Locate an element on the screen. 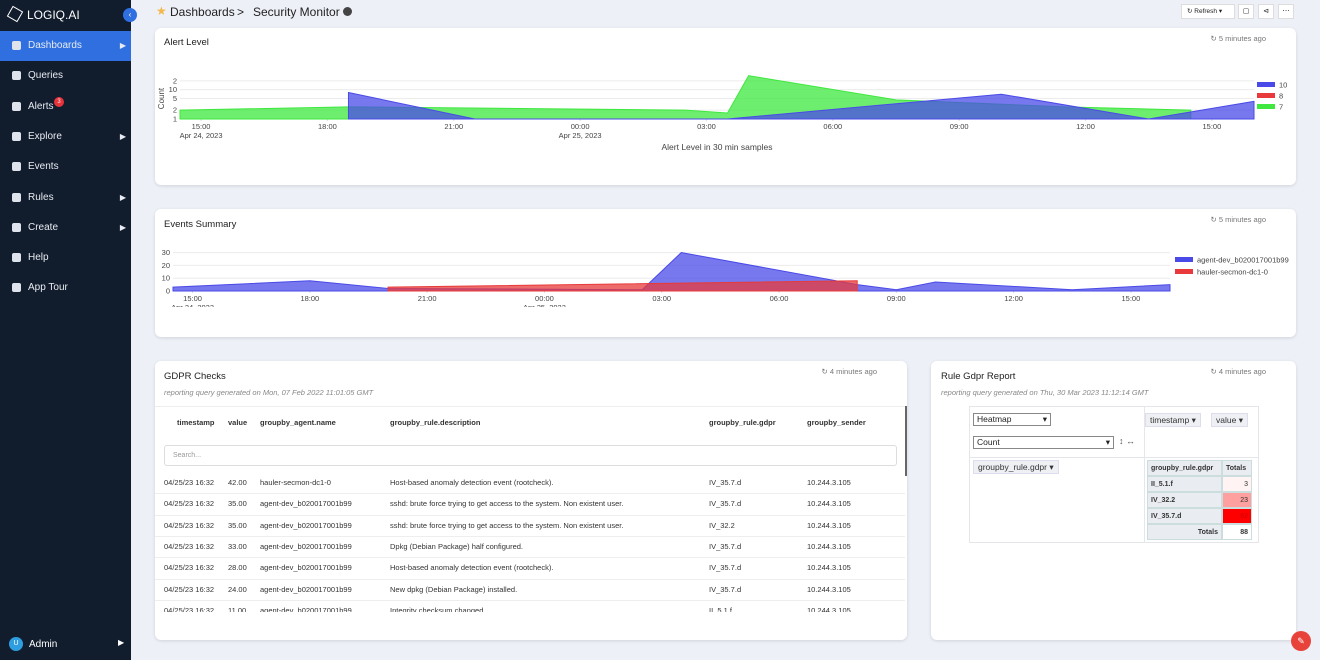  row-field-chip: groupby_rule.gdpr ▾ is located at coordinates (1016, 467).